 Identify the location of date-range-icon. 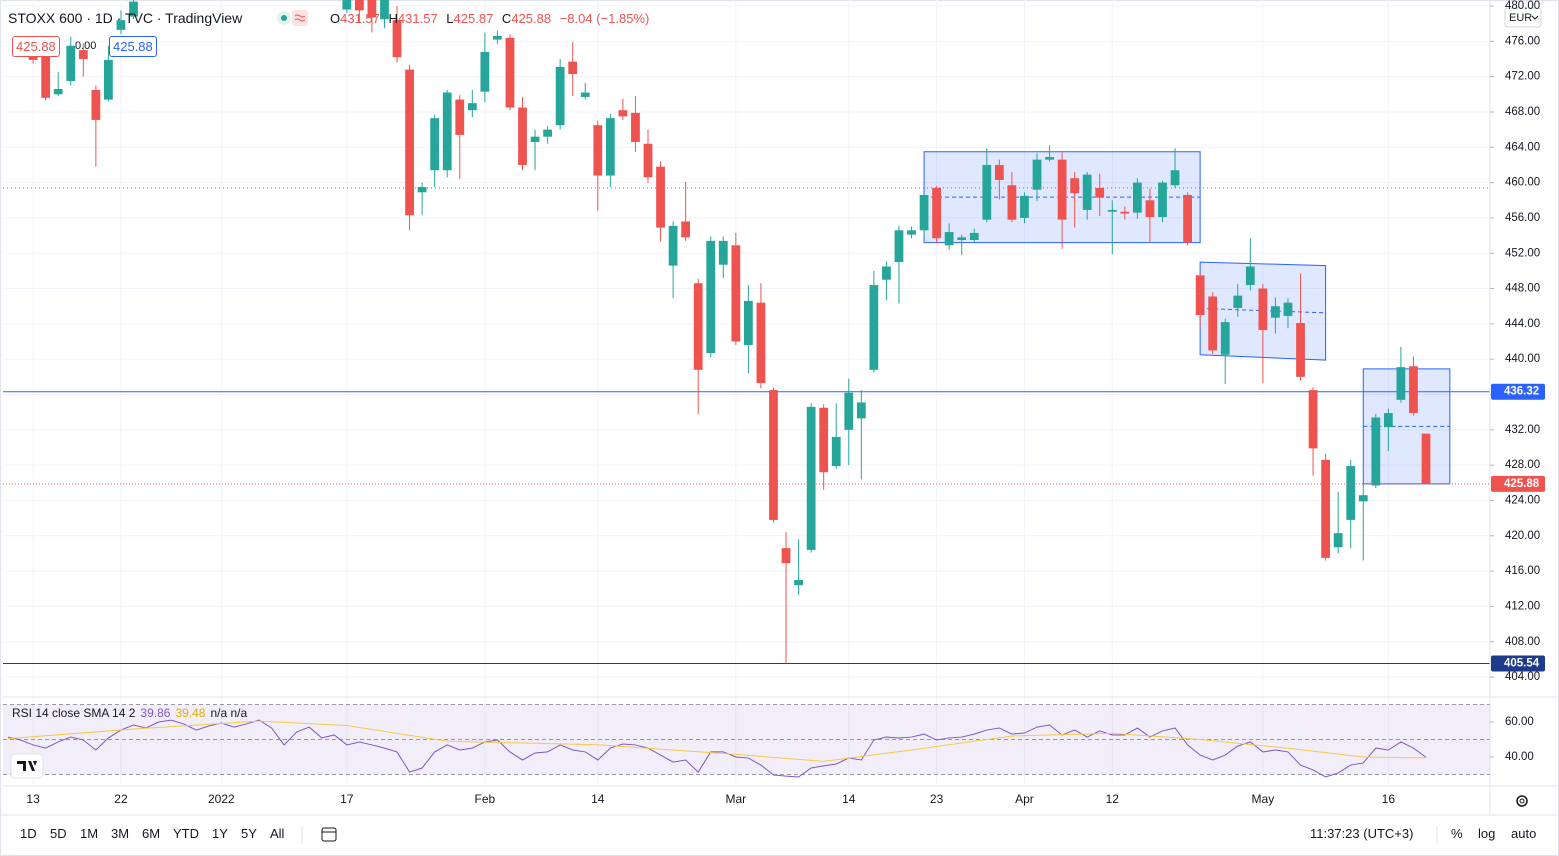
(329, 834).